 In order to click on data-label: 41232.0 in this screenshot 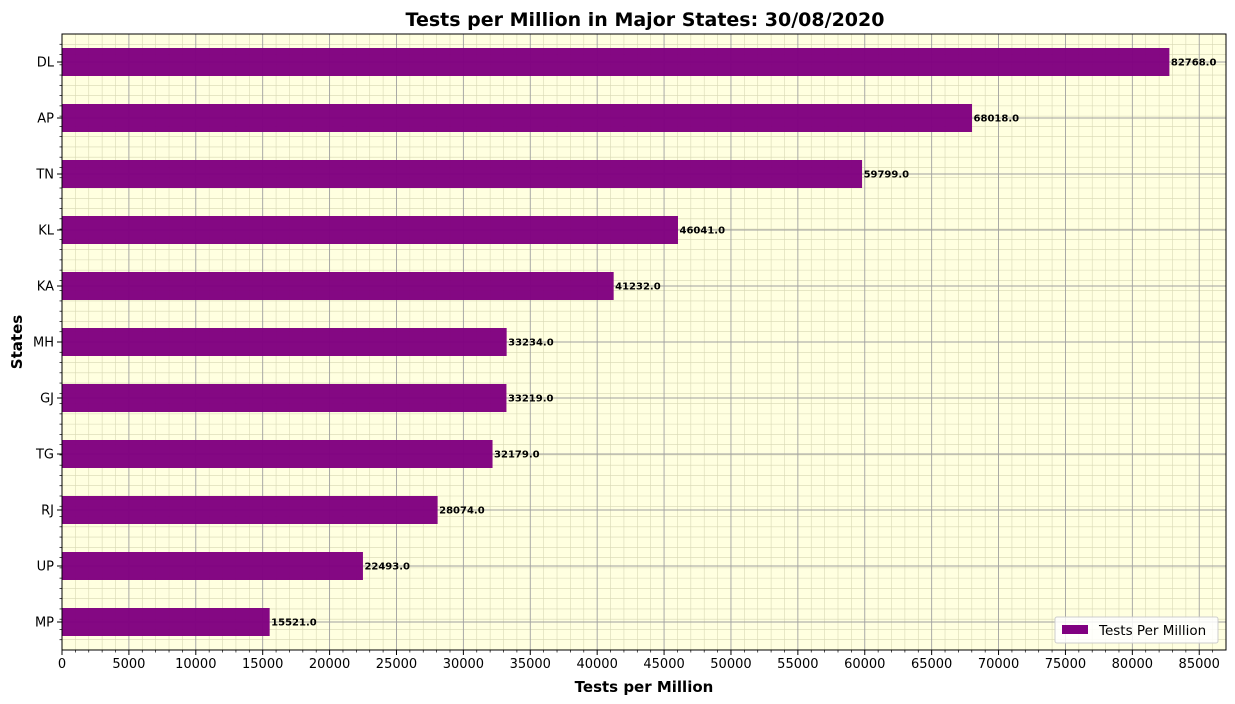, I will do `click(638, 287)`.